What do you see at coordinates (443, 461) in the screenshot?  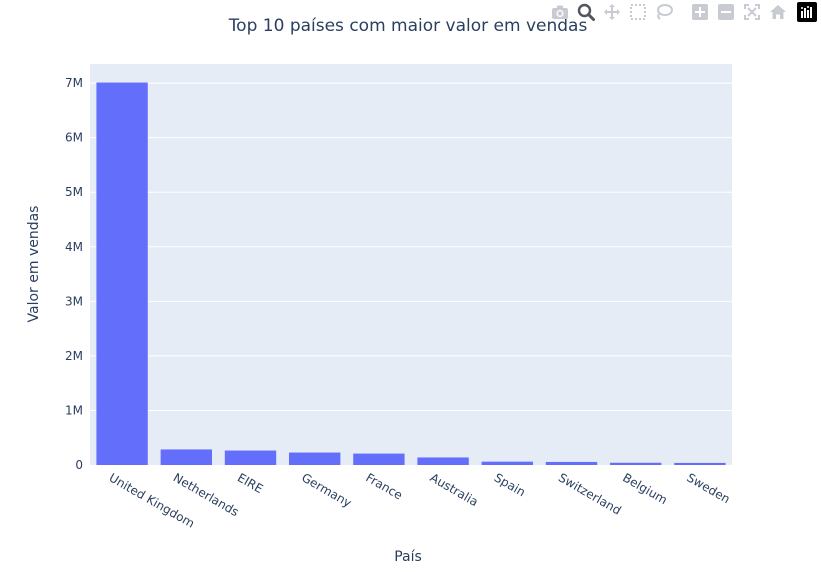 I see `bar-australia` at bounding box center [443, 461].